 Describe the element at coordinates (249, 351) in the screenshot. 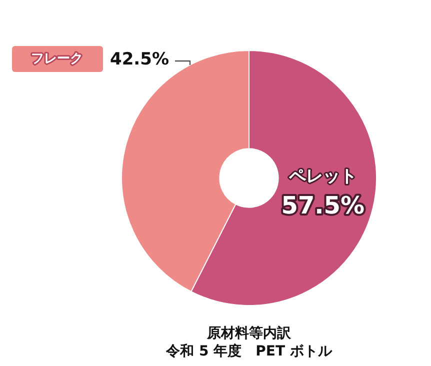

I see `text: 令和 5 年度 PET ボトル` at that location.